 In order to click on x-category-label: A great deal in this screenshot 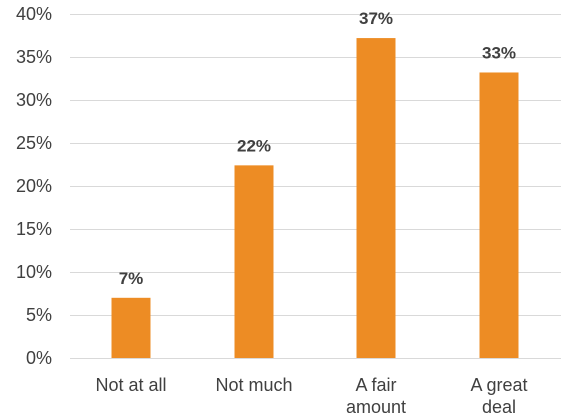, I will do `click(498, 396)`.